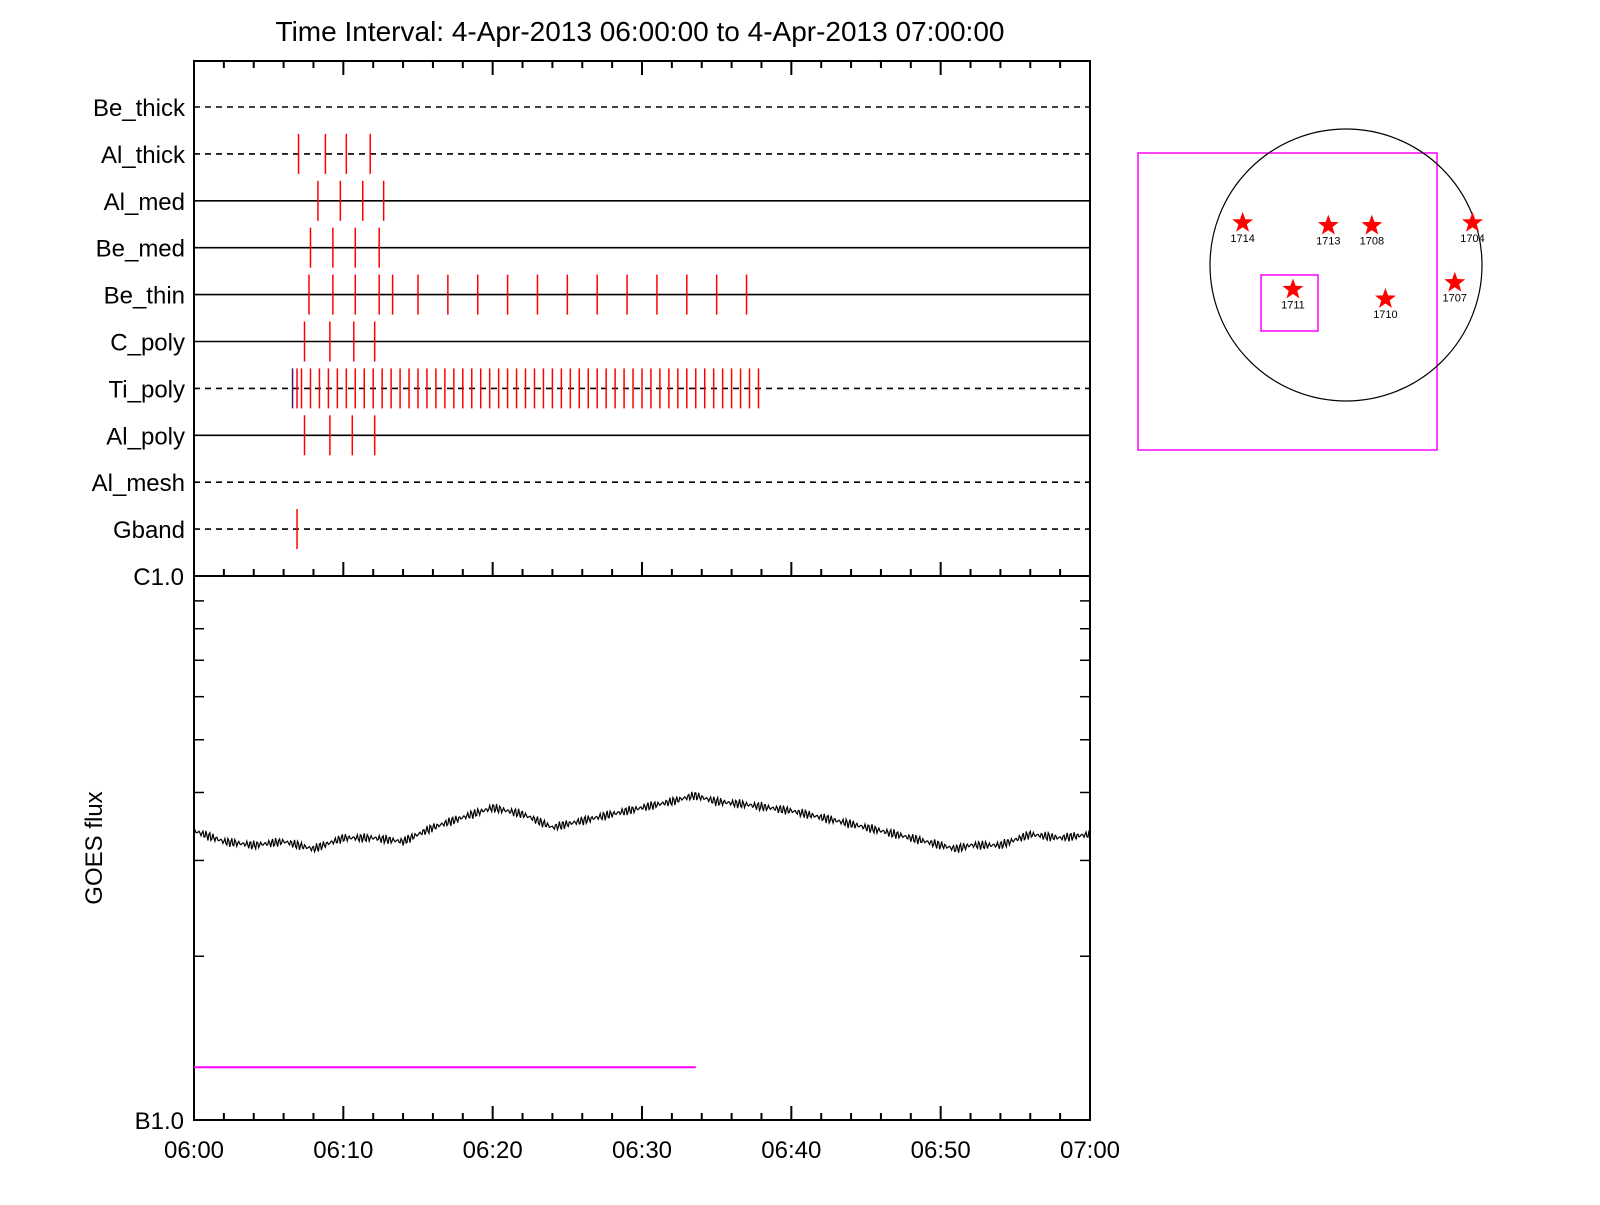  Describe the element at coordinates (343, 1150) in the screenshot. I see `x-tick-label: 06:10` at that location.